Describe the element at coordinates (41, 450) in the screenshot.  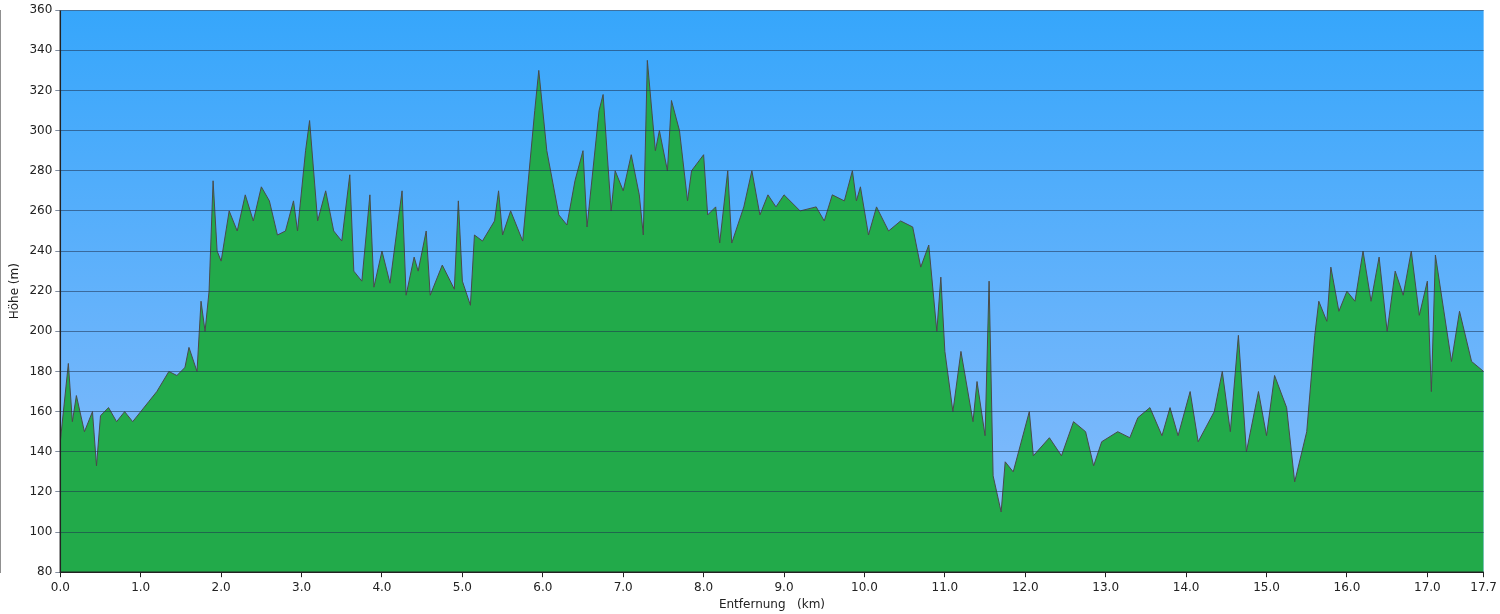
I see `y-tick-label: 140` at that location.